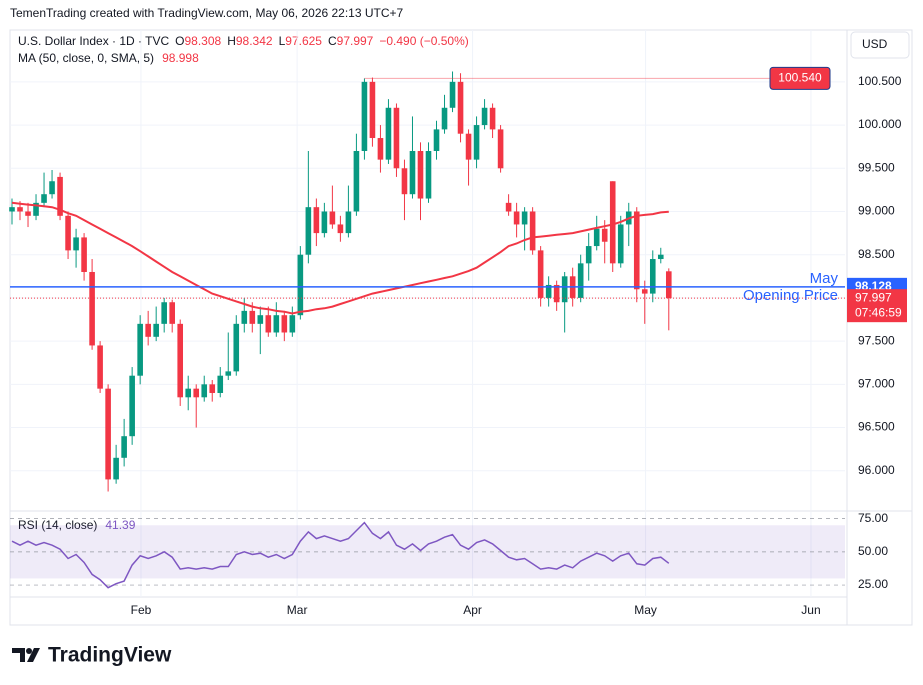 This screenshot has width=923, height=685. What do you see at coordinates (231, 41) in the screenshot?
I see `ohlc-label: H` at bounding box center [231, 41].